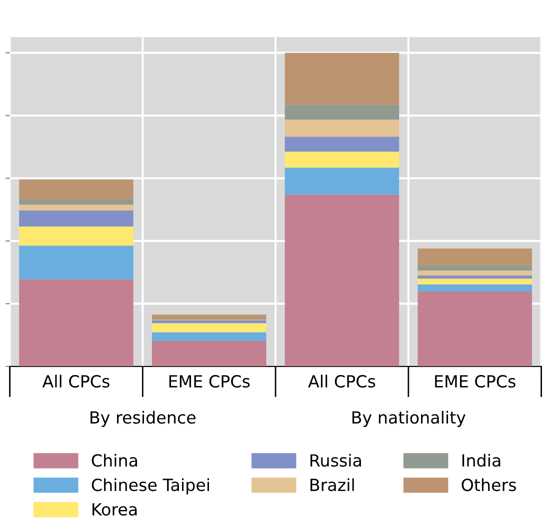  Describe the element at coordinates (114, 509) in the screenshot. I see `legend-label: Korea` at that location.